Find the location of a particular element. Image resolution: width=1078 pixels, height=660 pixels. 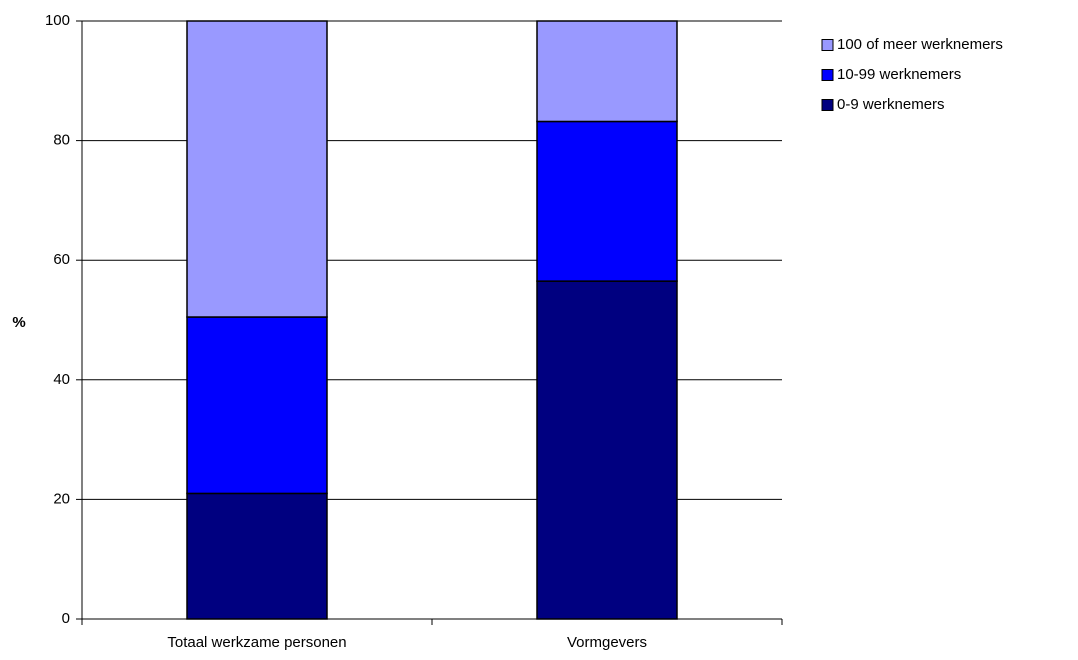

bar-totaal-werkzame-personen-100-of-meer-werknemers is located at coordinates (257, 169).